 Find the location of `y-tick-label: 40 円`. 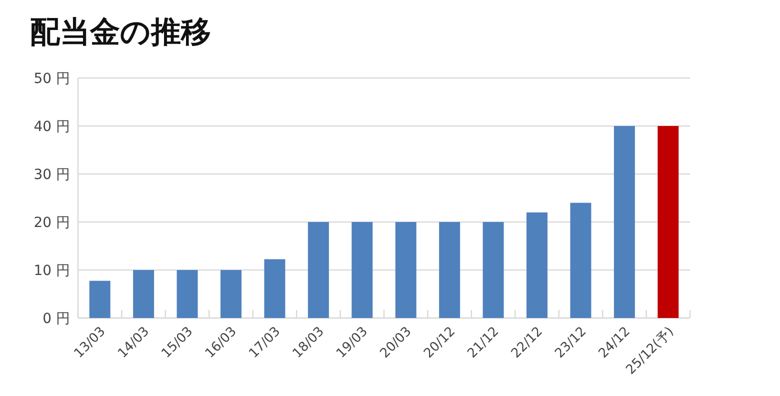

y-tick-label: 40 円 is located at coordinates (52, 127).